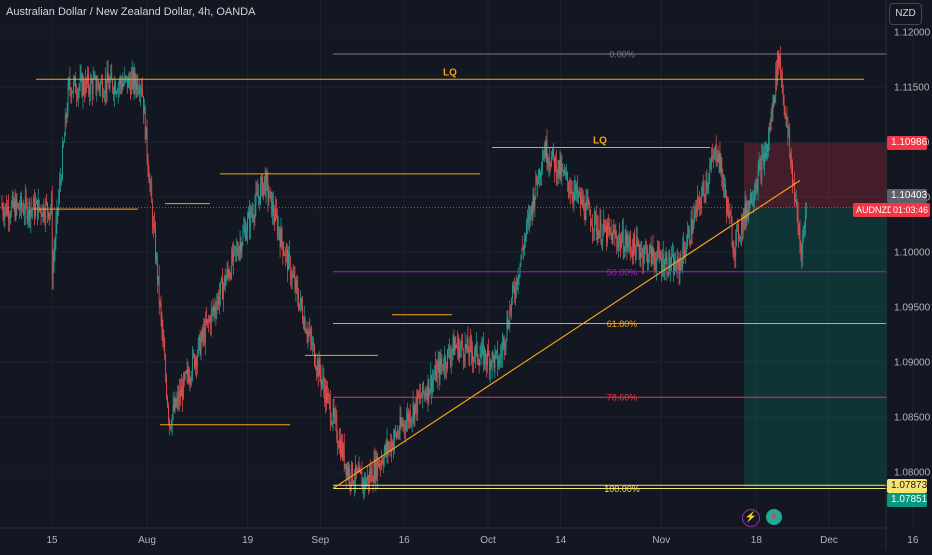 Image resolution: width=932 pixels, height=555 pixels. What do you see at coordinates (912, 253) in the screenshot?
I see `y-tick-label: 1.10000` at bounding box center [912, 253].